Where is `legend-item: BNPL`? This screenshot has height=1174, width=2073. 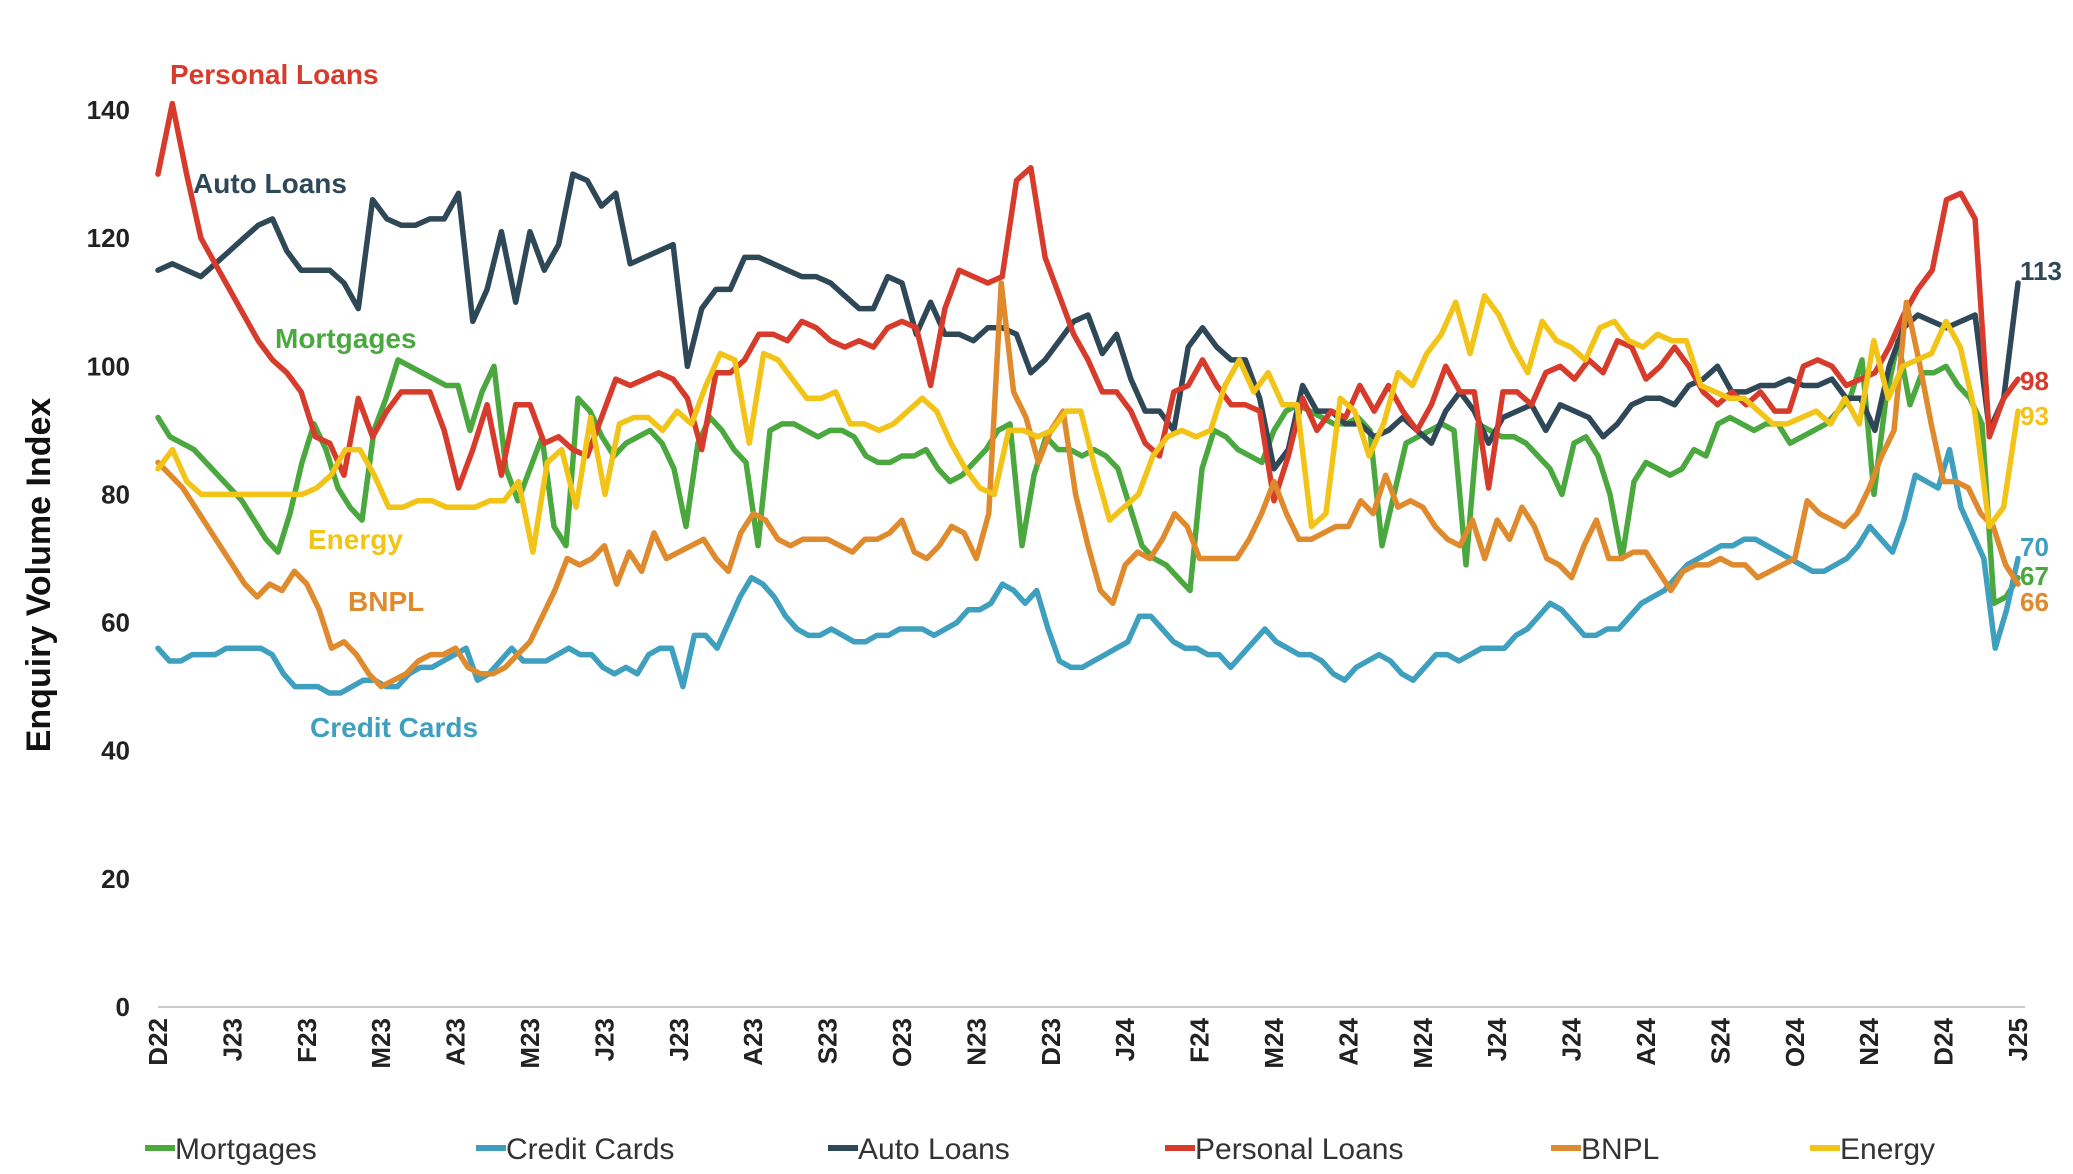 legend-item: BNPL is located at coordinates (1605, 1149).